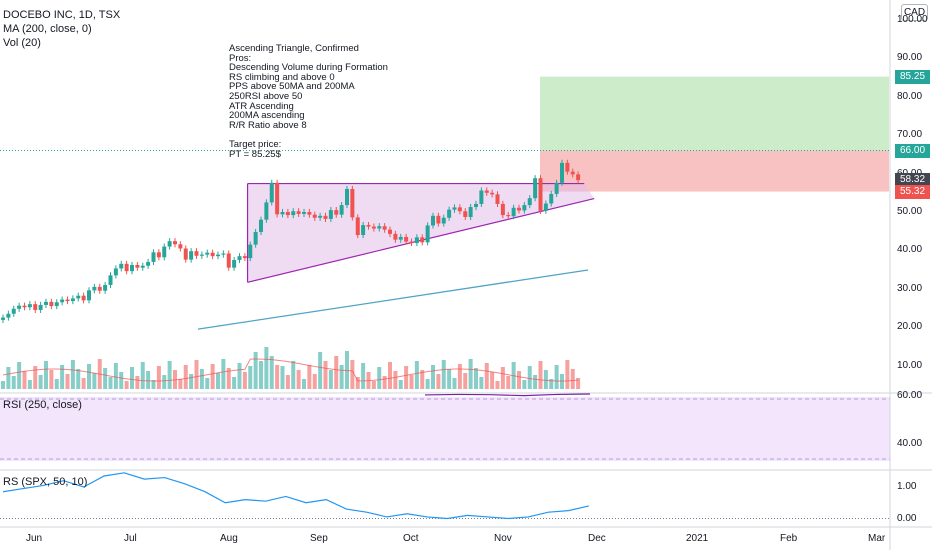 The height and width of the screenshot is (550, 932). What do you see at coordinates (45, 482) in the screenshot?
I see `rs-legend: RS (SPX, 50, 10)` at bounding box center [45, 482].